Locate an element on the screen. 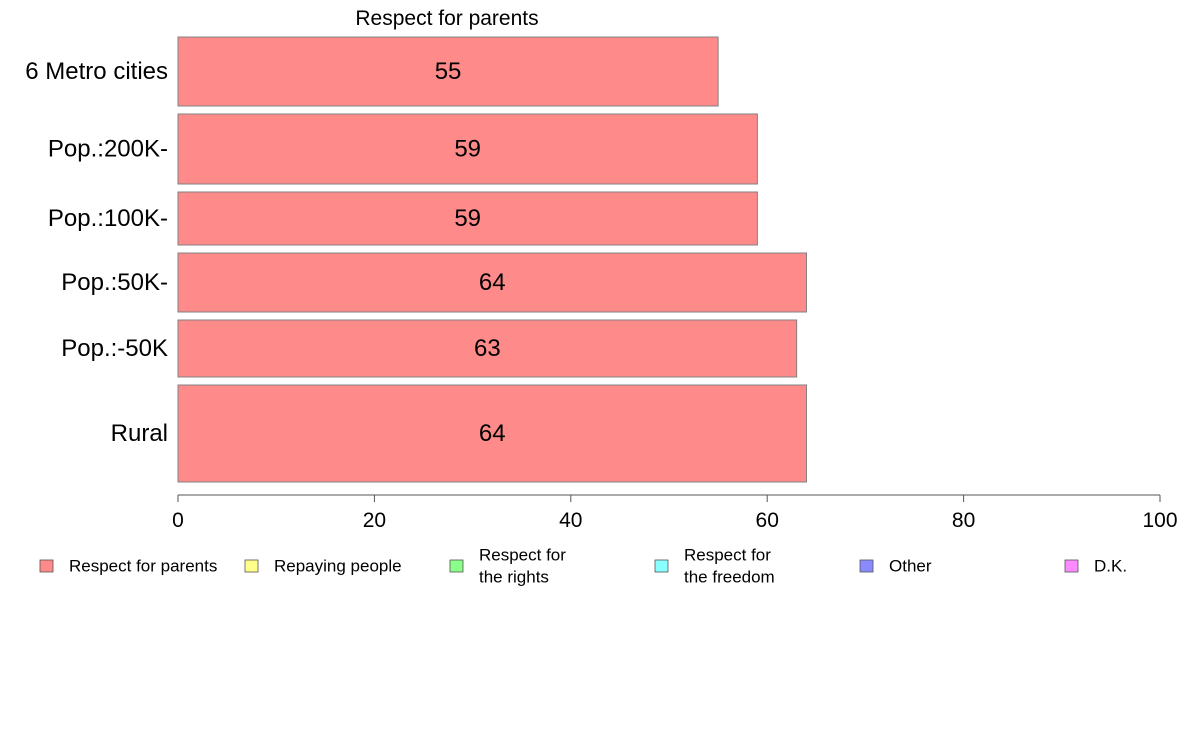 The image size is (1188, 736). category-label-2: Pop.:100K- is located at coordinates (108, 218).